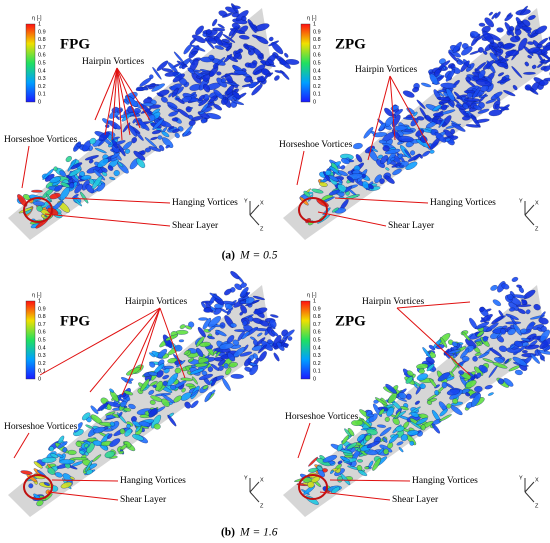  I want to click on axis-arrow, so click(254, 497).